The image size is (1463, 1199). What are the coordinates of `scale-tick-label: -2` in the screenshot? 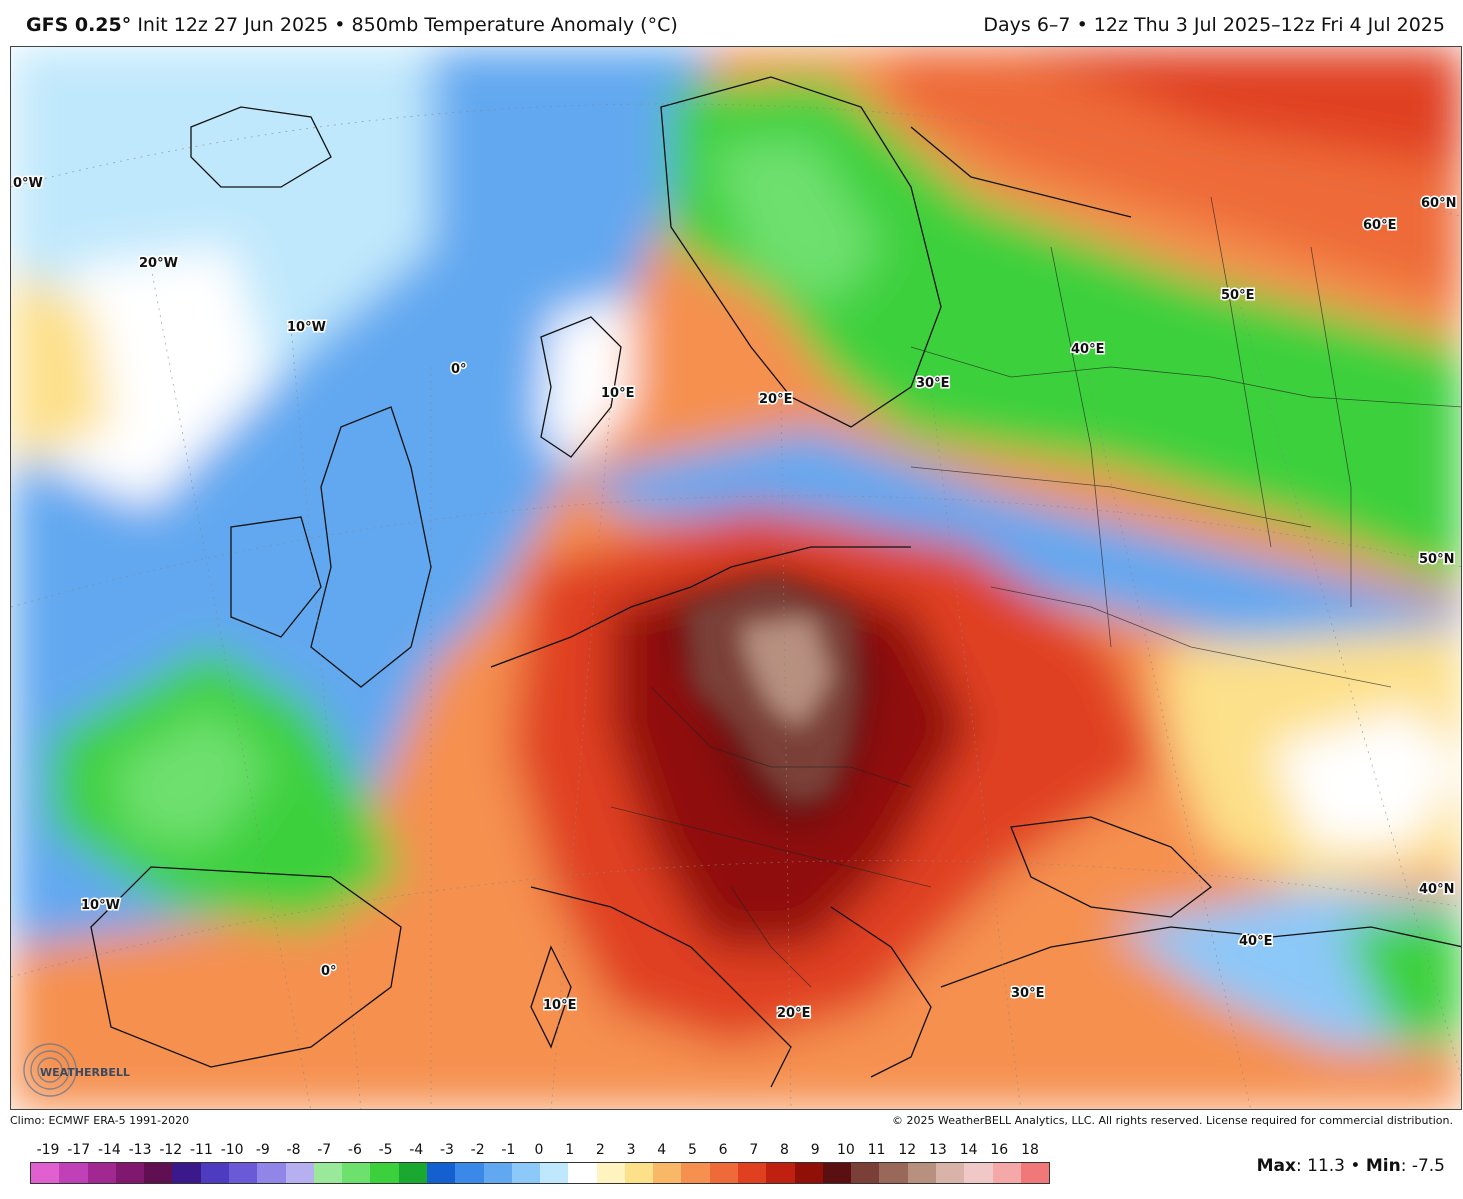 It's located at (477, 1150).